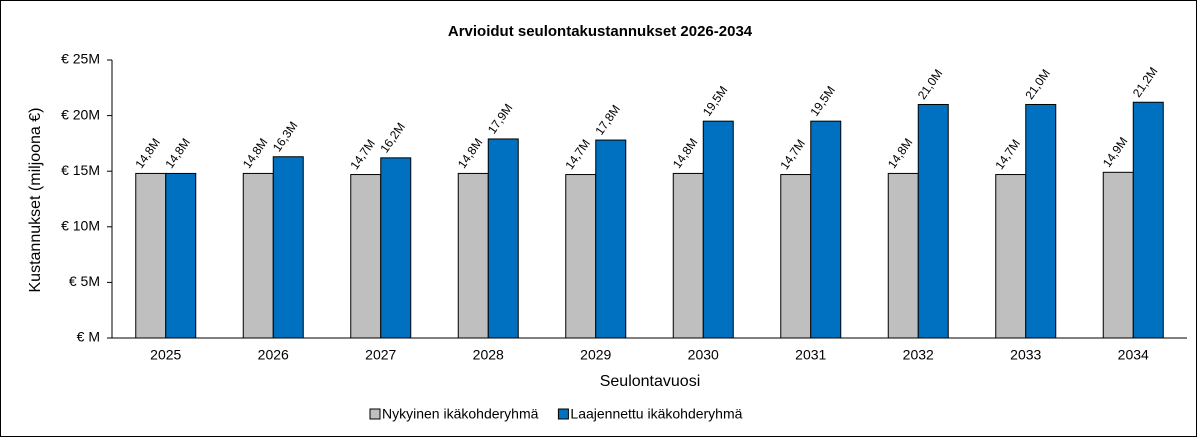 This screenshot has width=1197, height=437. What do you see at coordinates (165, 355) in the screenshot?
I see `x-tick-label: 2025` at bounding box center [165, 355].